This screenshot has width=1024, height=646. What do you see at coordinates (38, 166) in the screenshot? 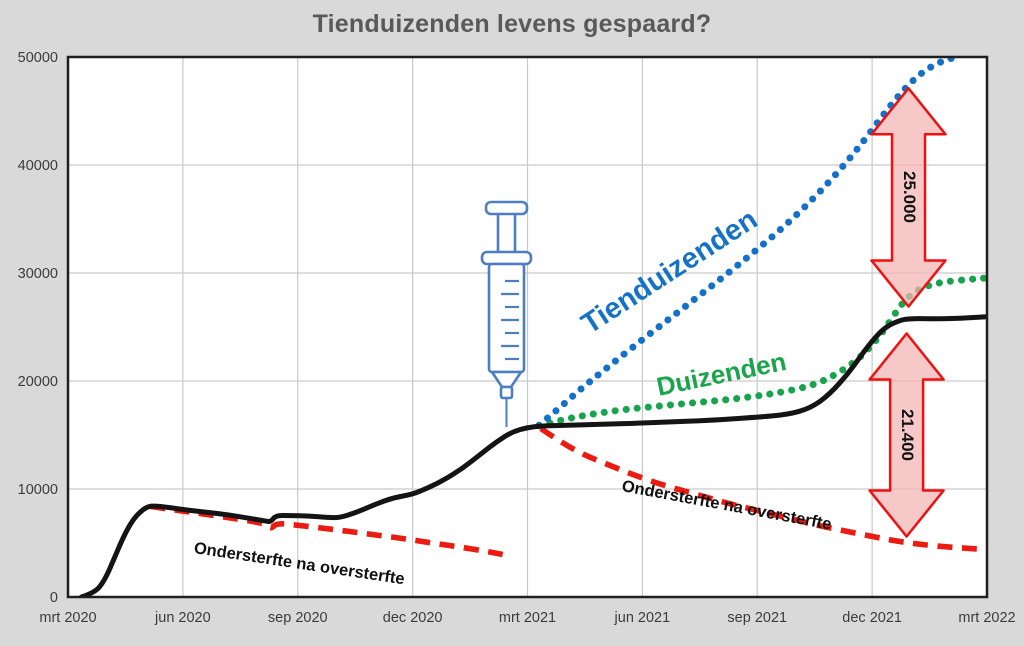
I see `y-tick-label: 40000` at bounding box center [38, 166].